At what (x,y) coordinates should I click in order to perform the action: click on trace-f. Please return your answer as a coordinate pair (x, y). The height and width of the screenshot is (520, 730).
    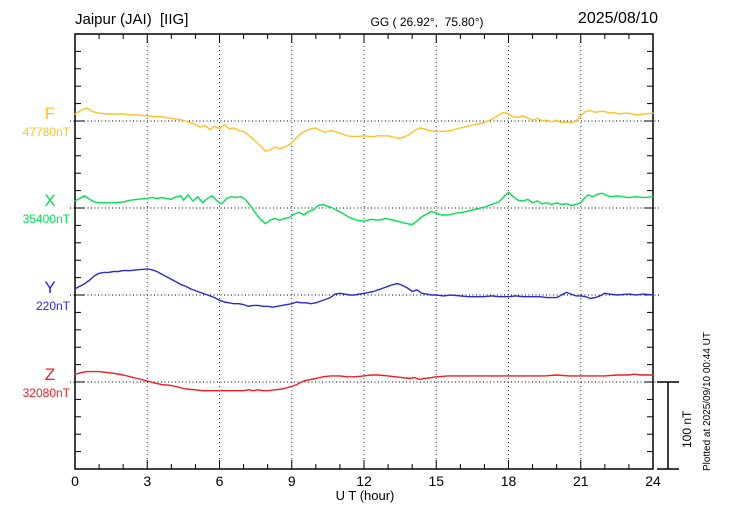
    Looking at the image, I should click on (364, 130).